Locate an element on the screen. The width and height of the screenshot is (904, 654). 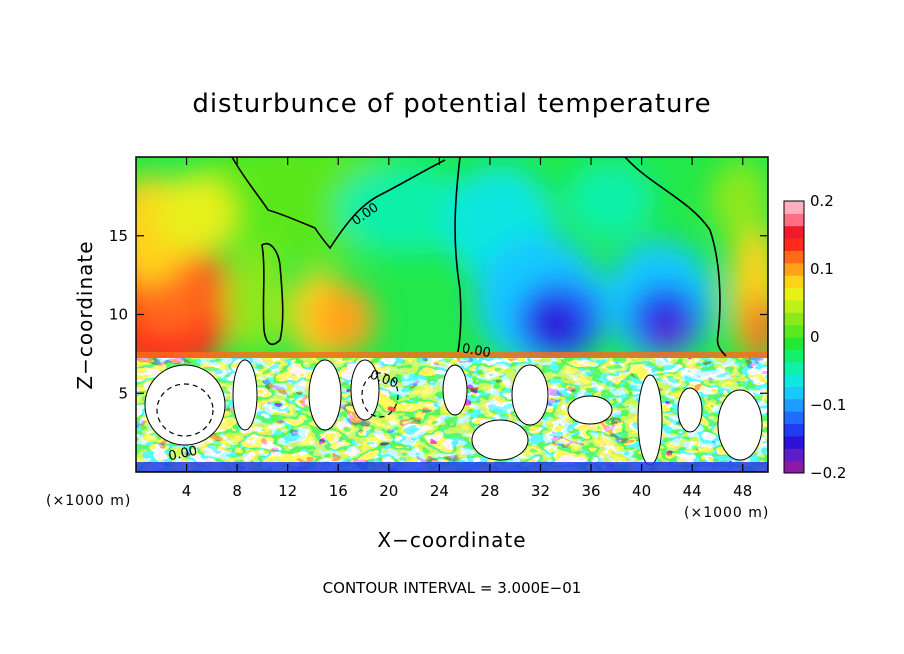
chart-title: disturbunce of potential temperature is located at coordinates (451, 104).